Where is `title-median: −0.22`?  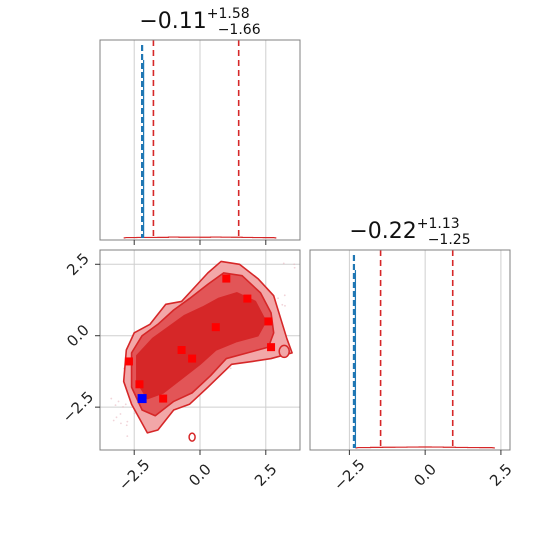
title-median: −0.22 is located at coordinates (382, 231).